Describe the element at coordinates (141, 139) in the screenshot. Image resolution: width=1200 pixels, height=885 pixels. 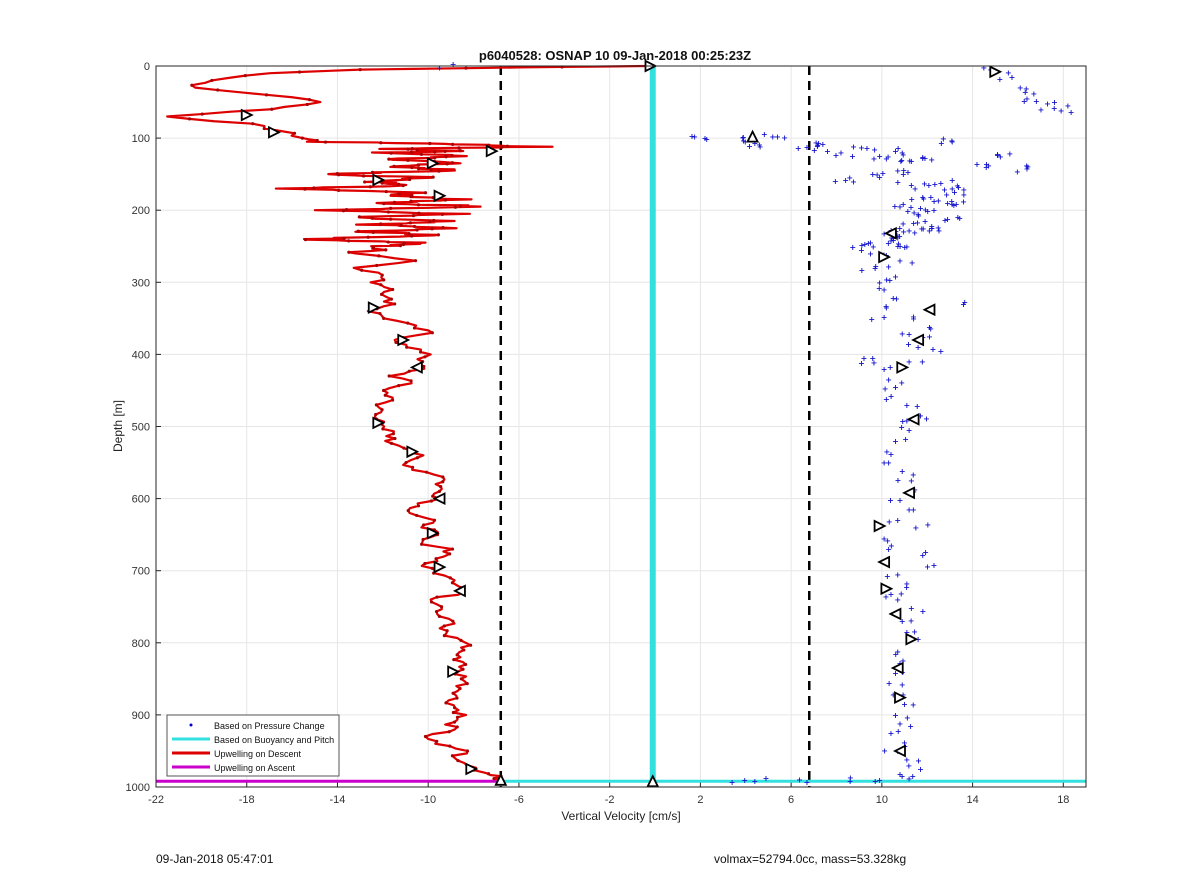
I see `y-tick-label: 100` at that location.